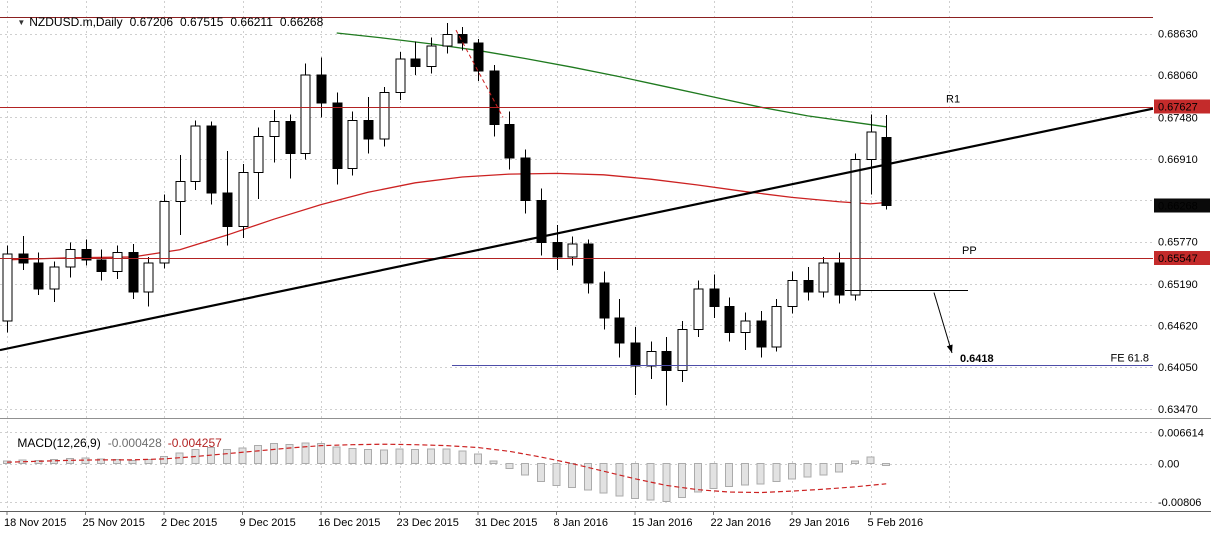 This screenshot has width=1211, height=538. What do you see at coordinates (35, 523) in the screenshot?
I see `date-label: 18 Nov 2015` at bounding box center [35, 523].